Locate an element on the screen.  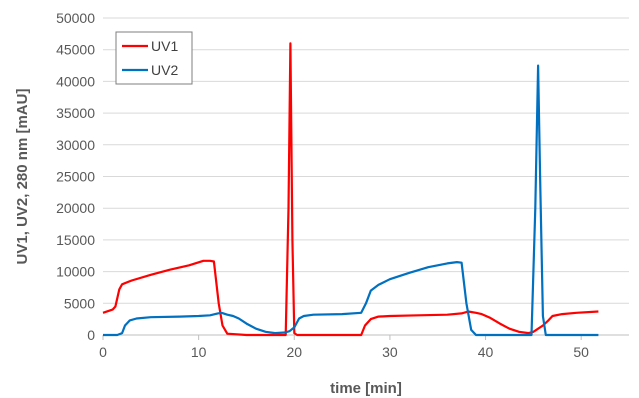
y-tick-label: 0 is located at coordinates (91, 335).